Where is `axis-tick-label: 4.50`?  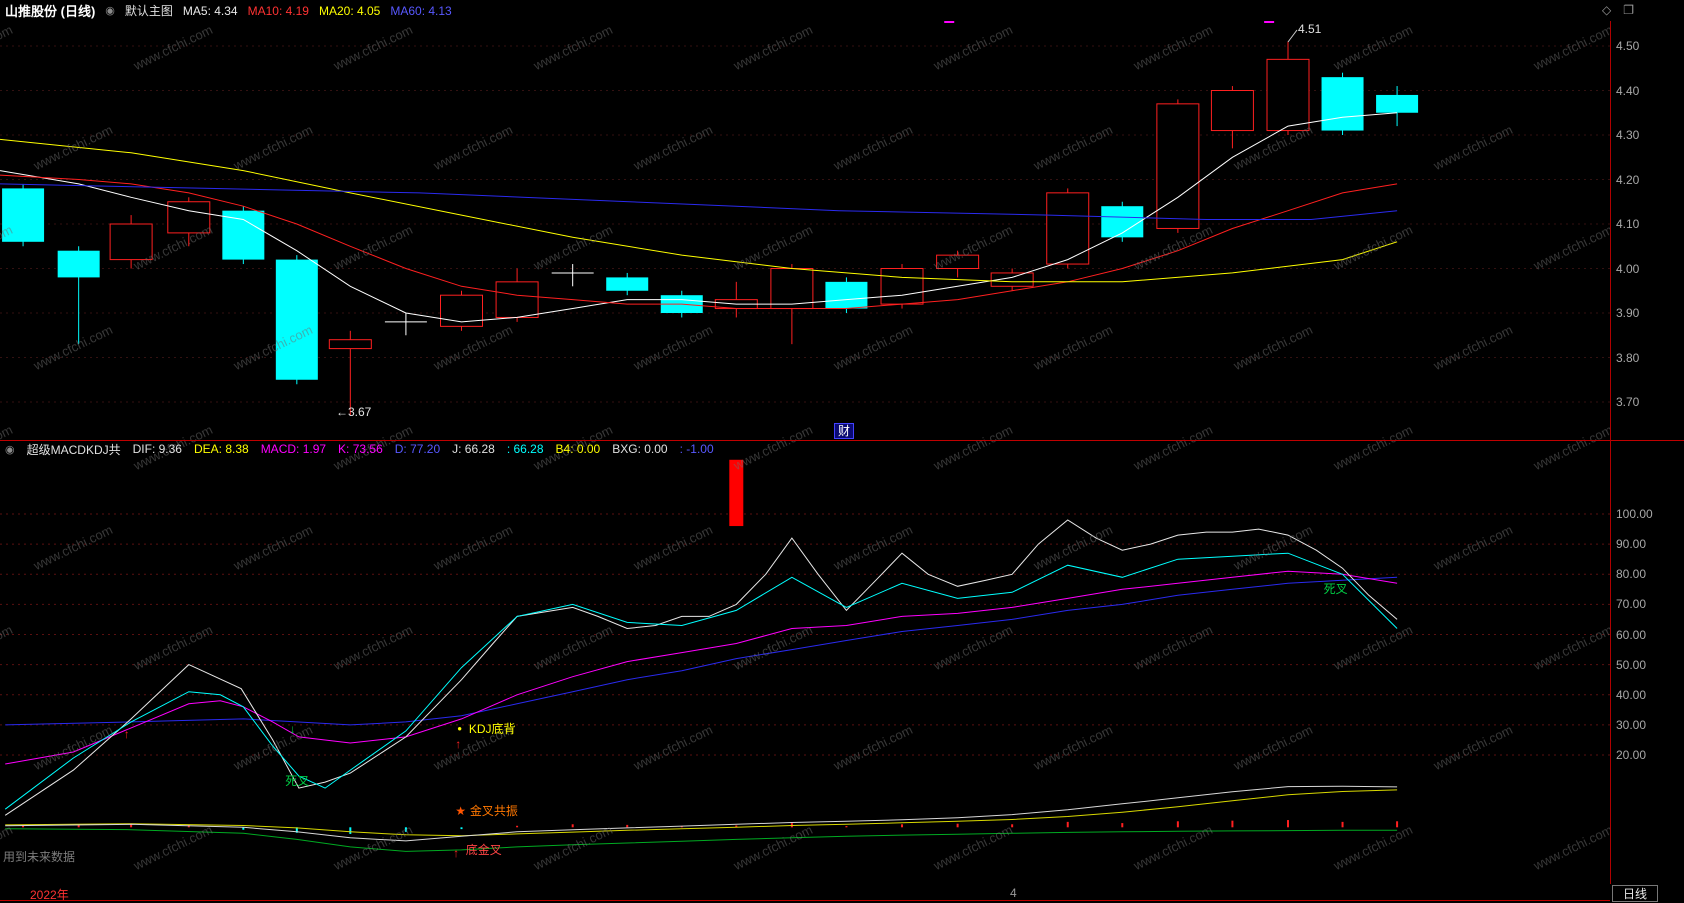
axis-tick-label: 4.50 is located at coordinates (1628, 46).